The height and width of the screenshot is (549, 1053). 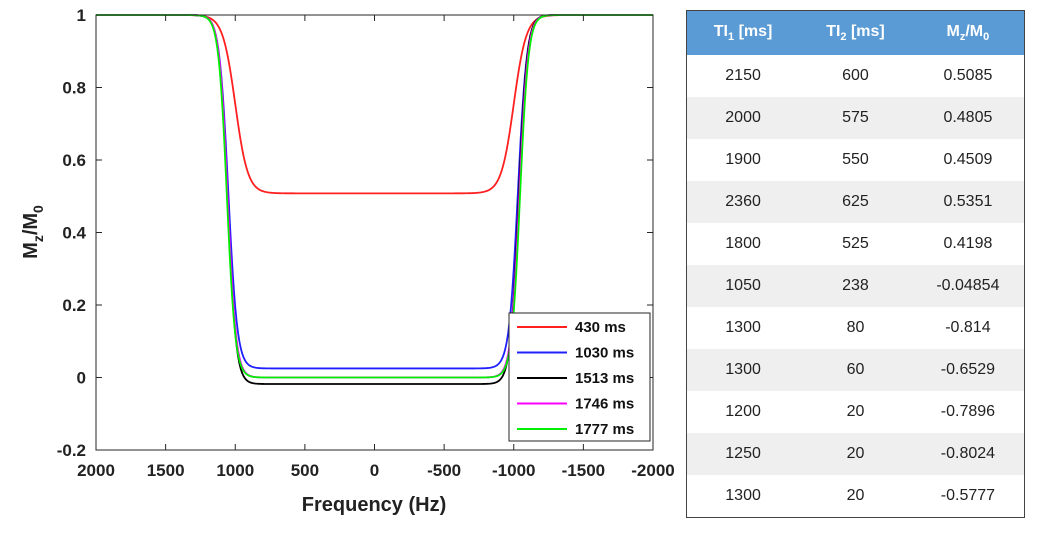 What do you see at coordinates (74, 233) in the screenshot?
I see `y-tick-label: 0.4` at bounding box center [74, 233].